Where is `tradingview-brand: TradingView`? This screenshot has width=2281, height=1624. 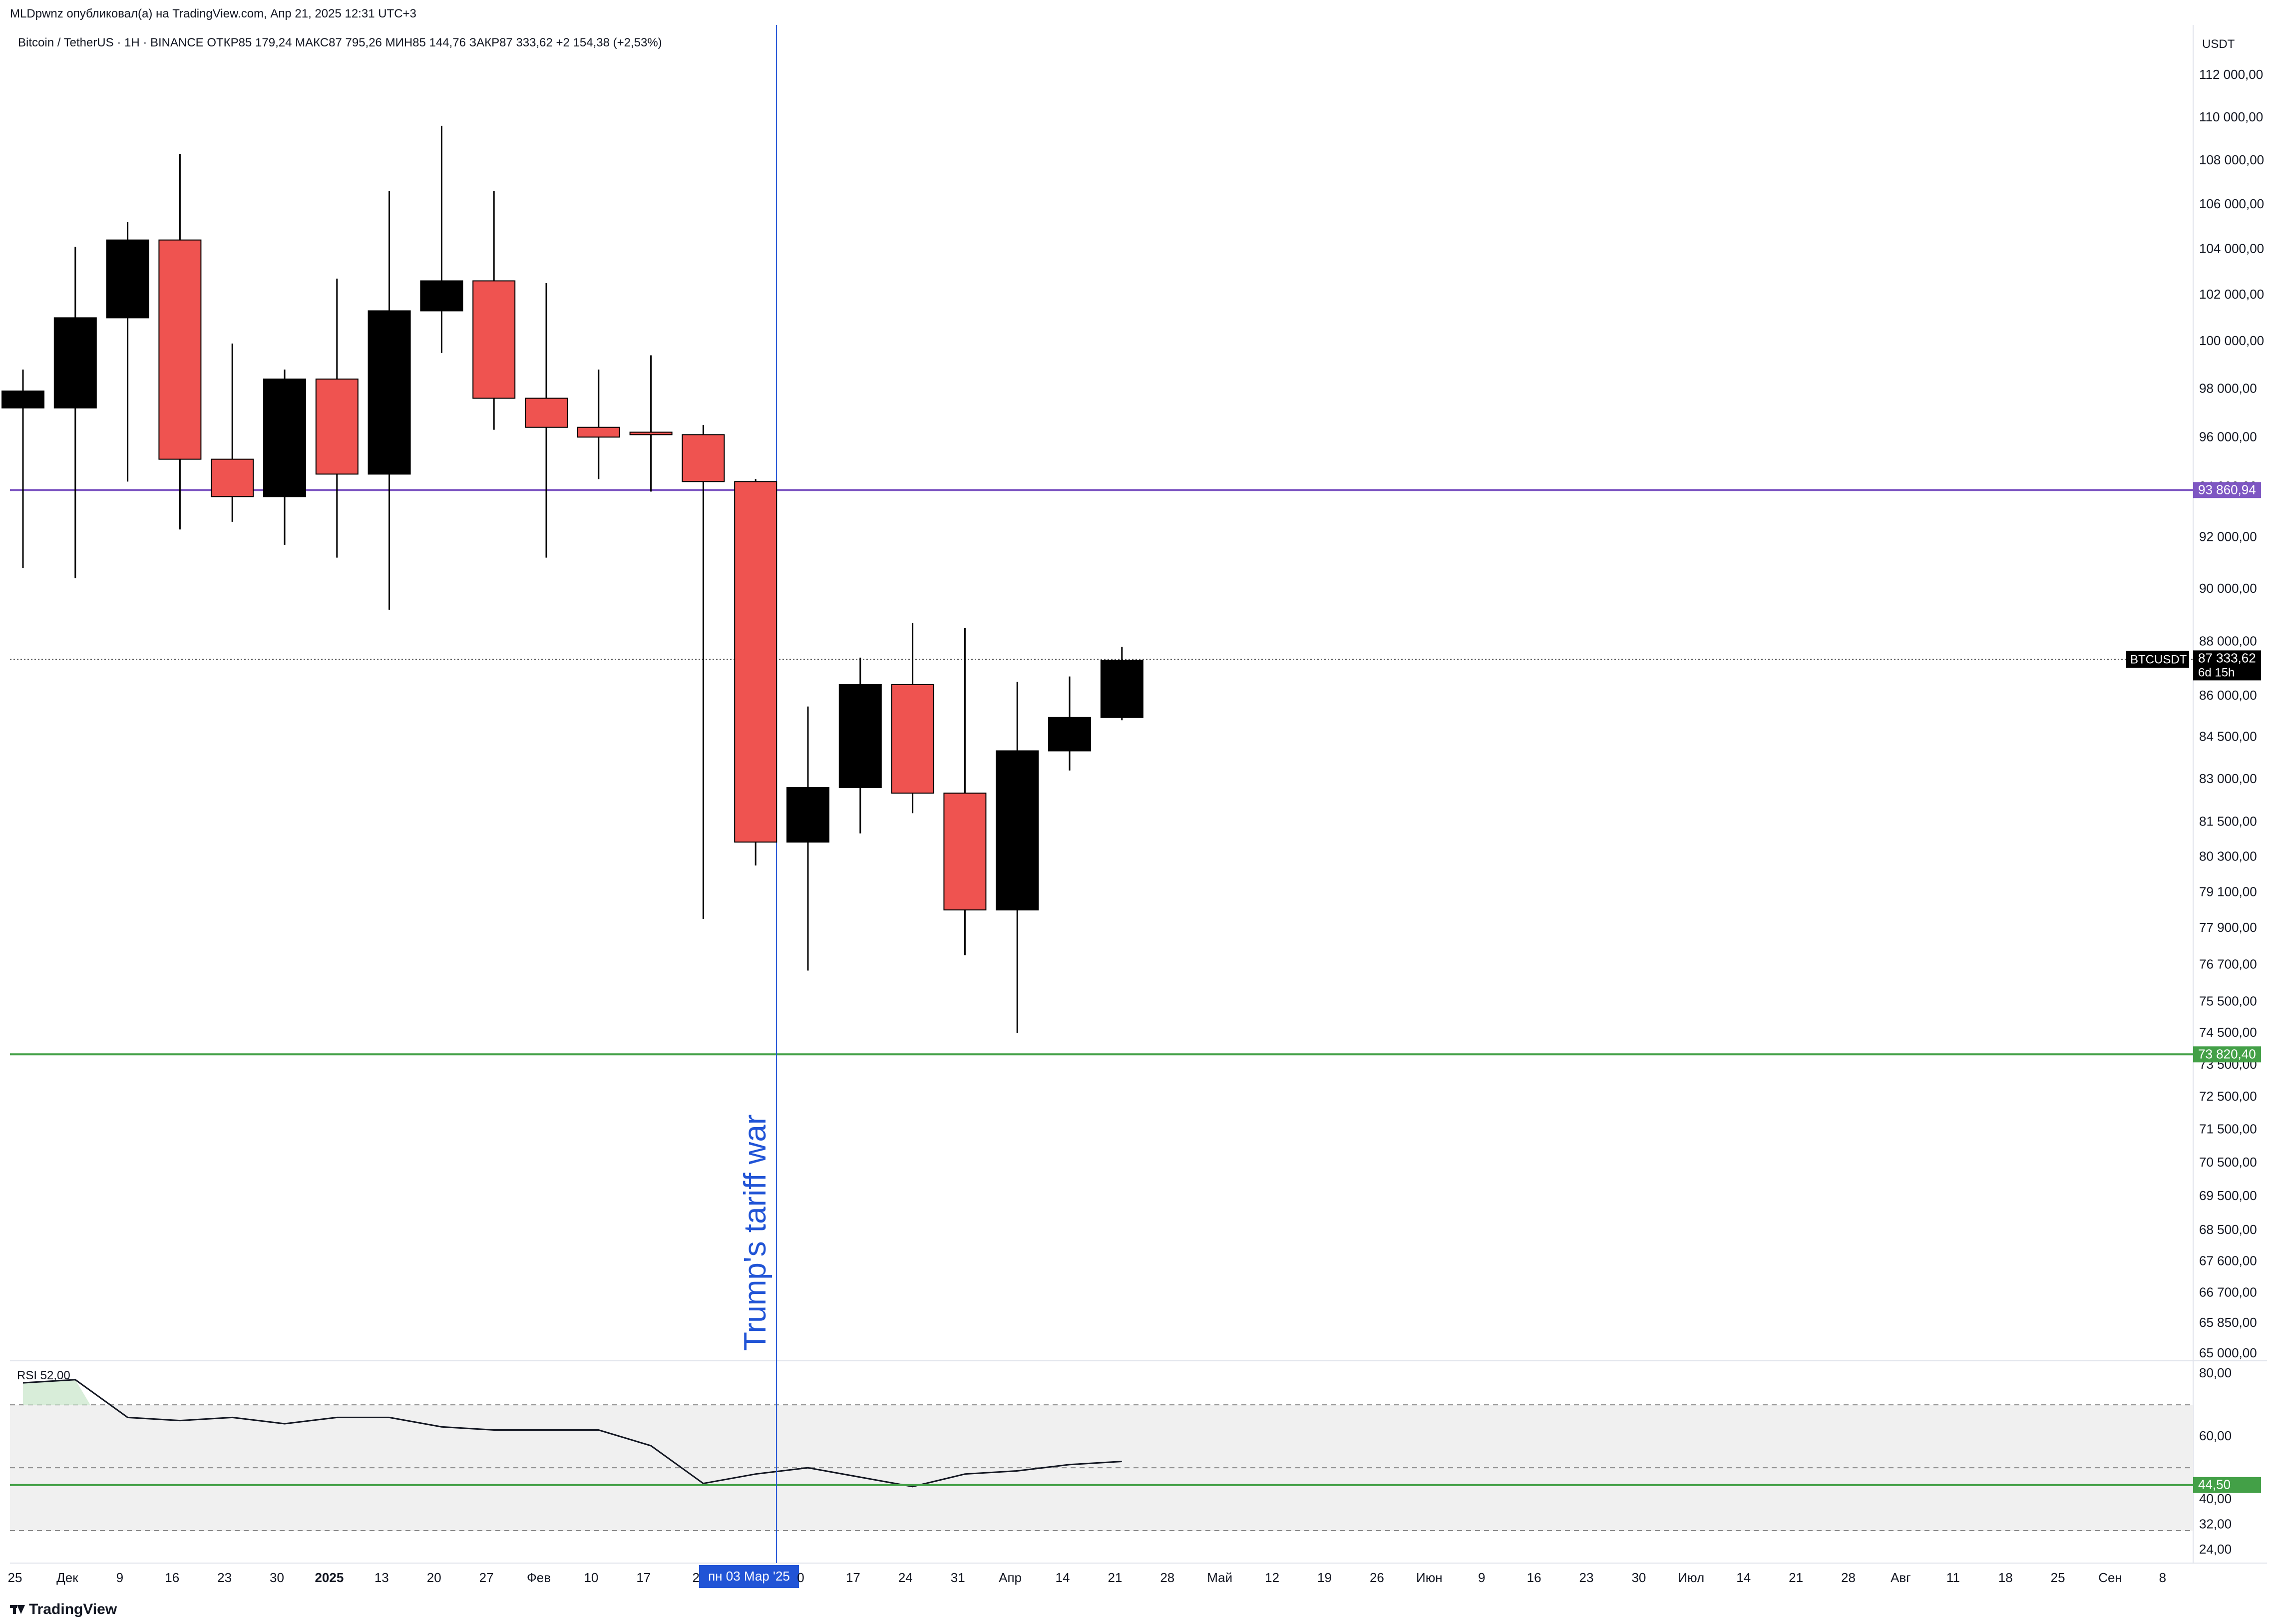 tradingview-brand: TradingView is located at coordinates (73, 1609).